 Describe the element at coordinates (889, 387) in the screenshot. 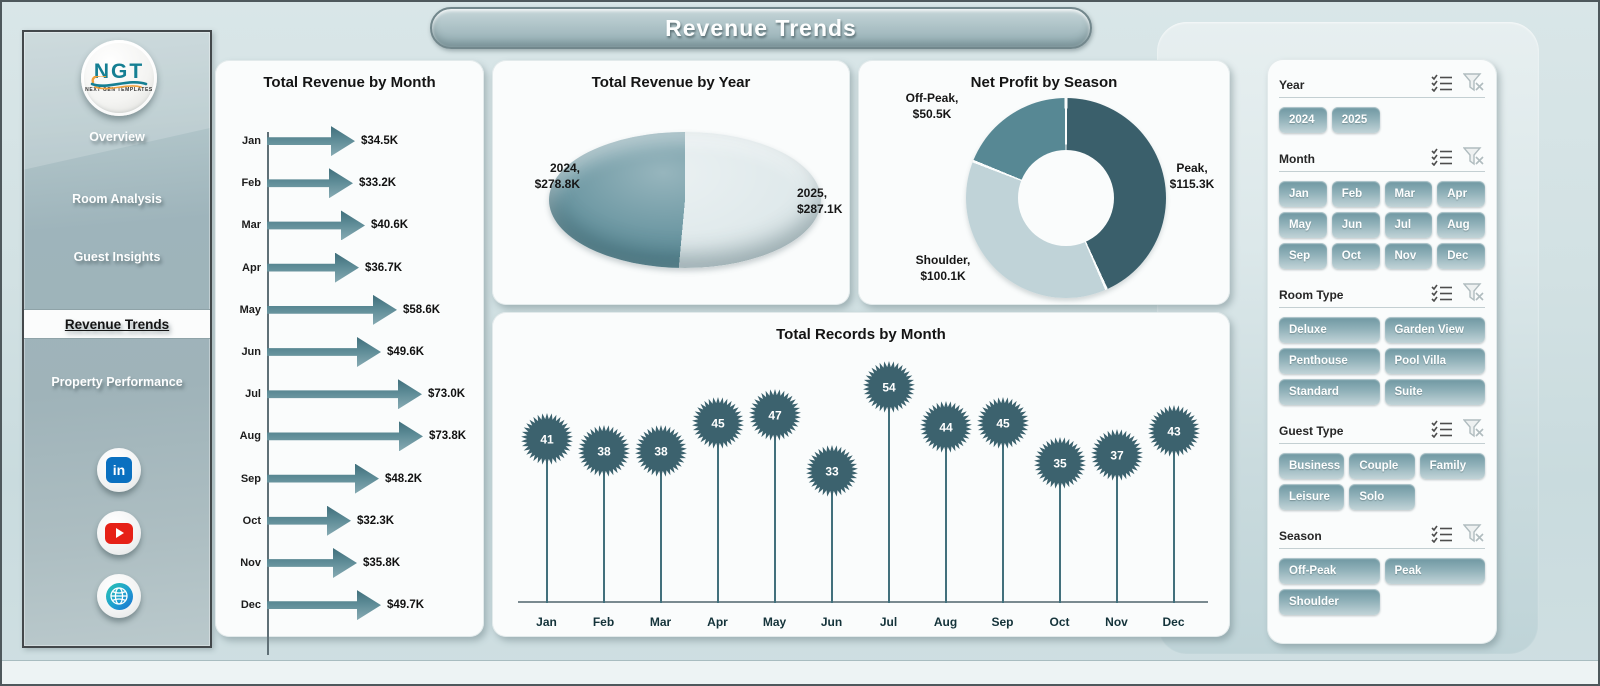

I see `record-marker-starburst: 54` at that location.